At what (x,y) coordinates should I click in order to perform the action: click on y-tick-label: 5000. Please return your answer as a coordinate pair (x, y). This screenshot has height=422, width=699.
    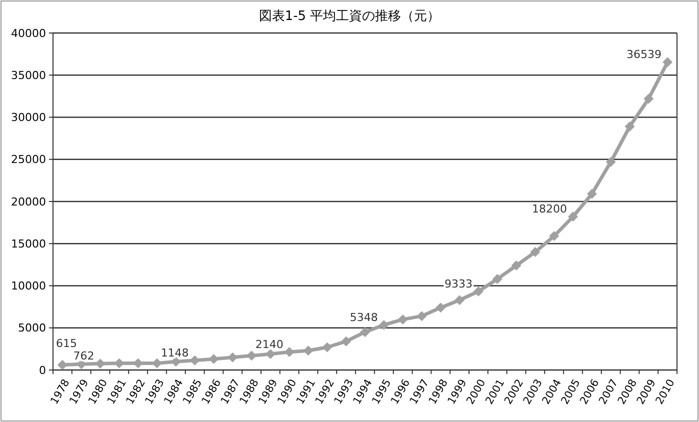
    Looking at the image, I should click on (32, 328).